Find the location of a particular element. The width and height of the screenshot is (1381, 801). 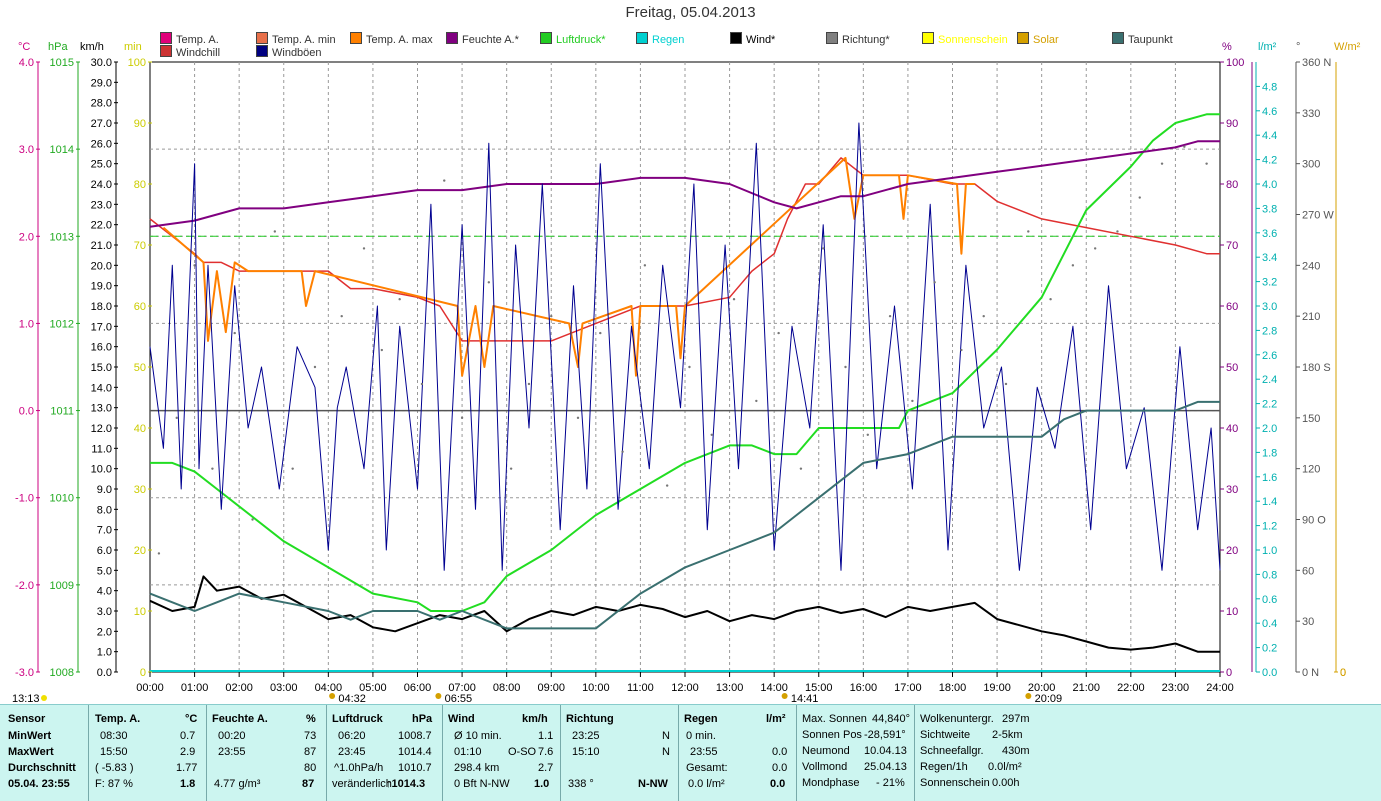

stats-weather-value-3: 430m is located at coordinates (1016, 751).